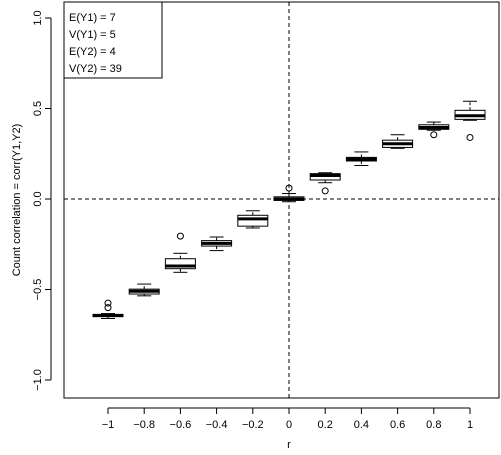 This screenshot has height=455, width=501. I want to click on legend-box, so click(113, 40).